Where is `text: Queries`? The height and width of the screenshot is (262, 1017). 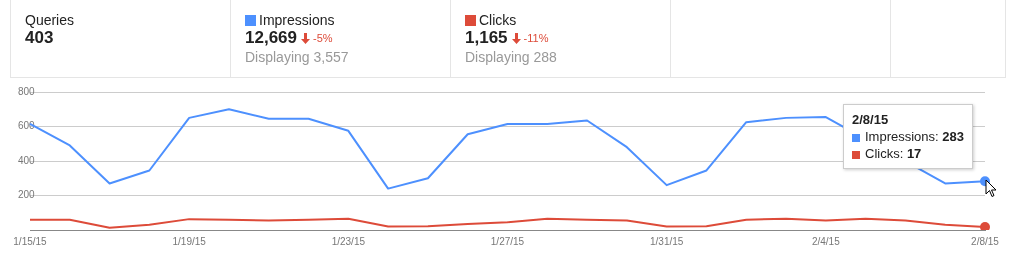 text: Queries is located at coordinates (50, 20).